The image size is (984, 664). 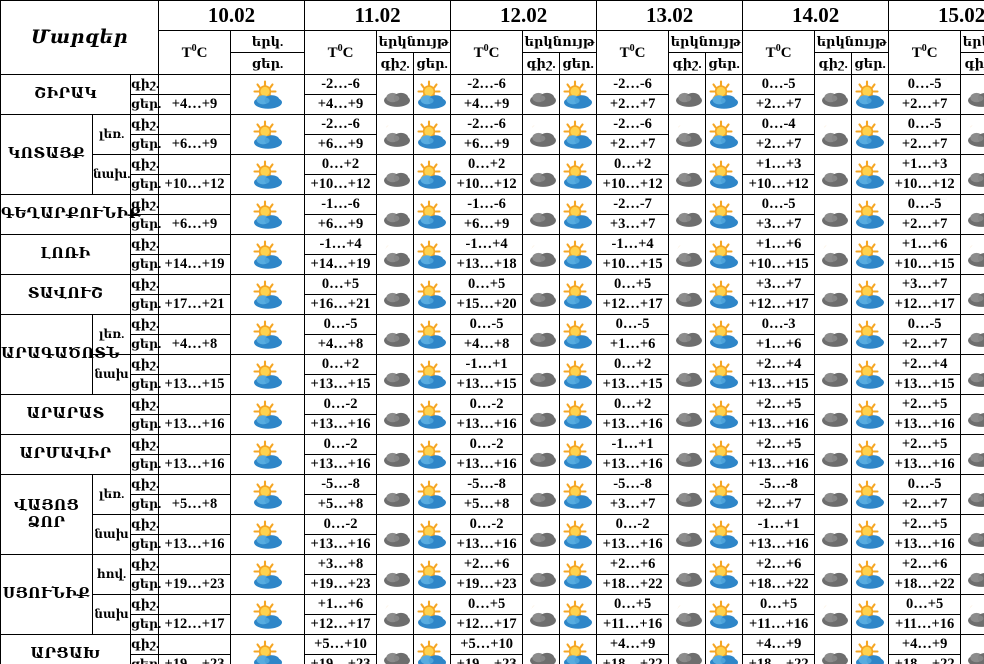 What do you see at coordinates (341, 659) in the screenshot?
I see `temp-day-14-1: +19…+23` at bounding box center [341, 659].